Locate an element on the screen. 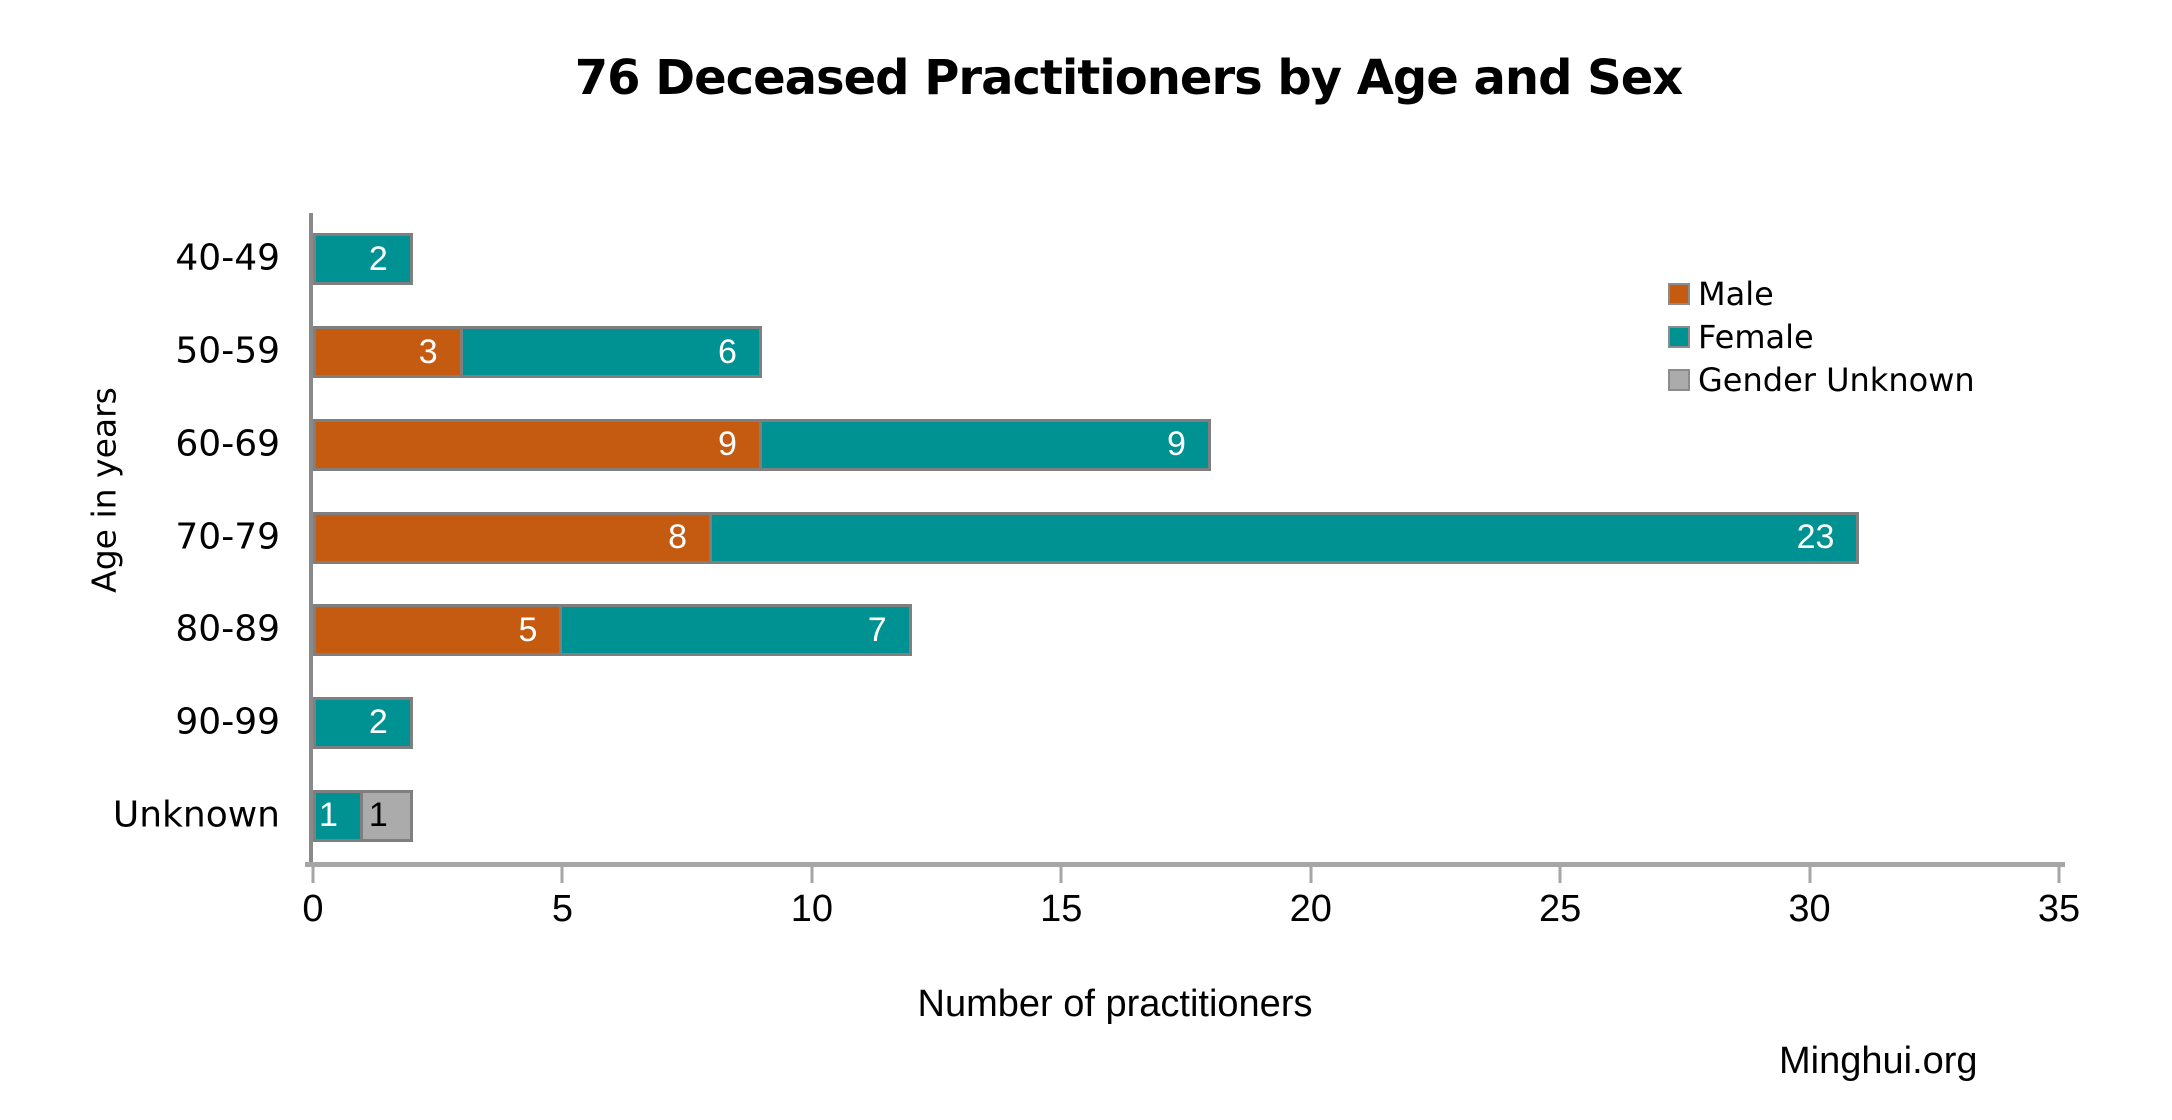  y-axis-category-label: 80-89 is located at coordinates (227, 629).